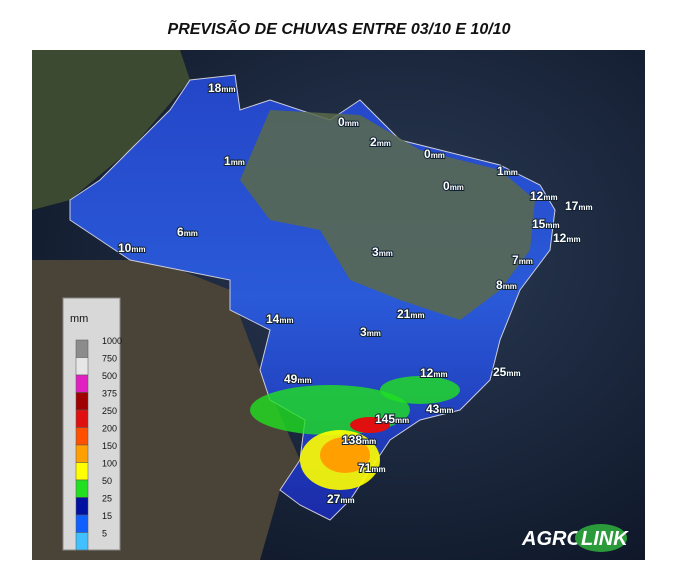 The width and height of the screenshot is (679, 587). Describe the element at coordinates (107, 516) in the screenshot. I see `legend-label: 15` at that location.